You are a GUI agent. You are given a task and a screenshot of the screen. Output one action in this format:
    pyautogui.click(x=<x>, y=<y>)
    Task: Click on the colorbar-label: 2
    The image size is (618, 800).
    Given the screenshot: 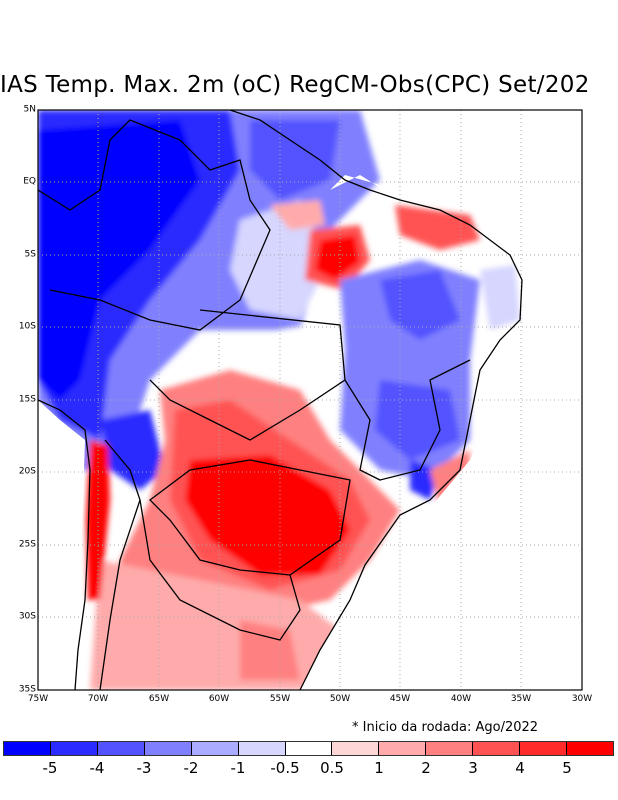 What is the action you would take?
    pyautogui.click(x=426, y=768)
    